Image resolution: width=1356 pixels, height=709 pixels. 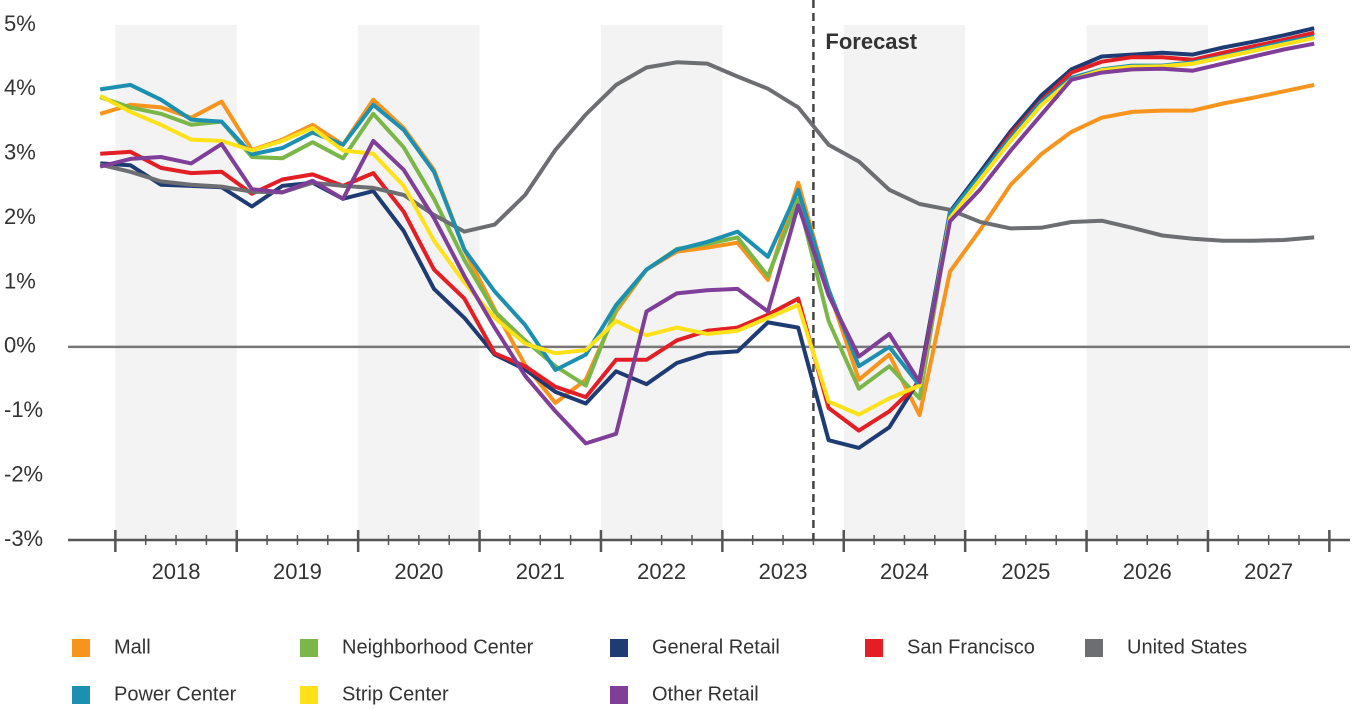 I want to click on y-tick-label: 4%, so click(x=20, y=87).